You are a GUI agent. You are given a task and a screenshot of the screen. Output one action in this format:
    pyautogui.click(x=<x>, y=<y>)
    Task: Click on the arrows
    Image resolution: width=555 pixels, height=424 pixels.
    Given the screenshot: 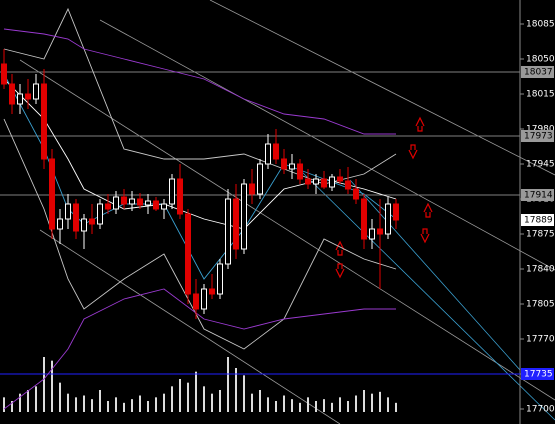 What is the action you would take?
    pyautogui.click(x=384, y=197)
    